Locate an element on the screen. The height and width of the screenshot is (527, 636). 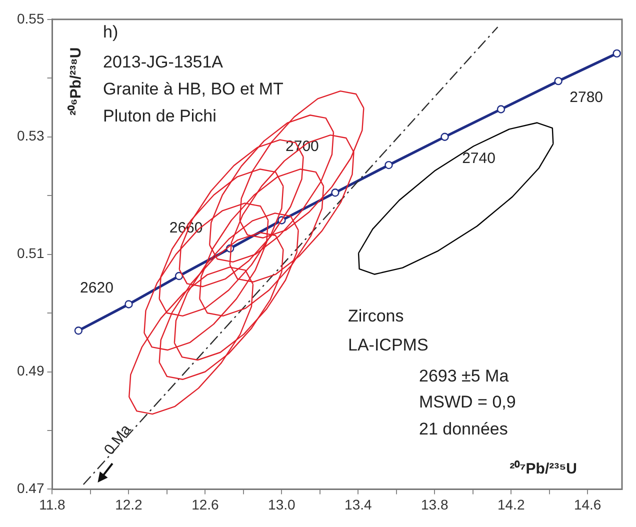
annotation: LA-ICPMS is located at coordinates (388, 345).